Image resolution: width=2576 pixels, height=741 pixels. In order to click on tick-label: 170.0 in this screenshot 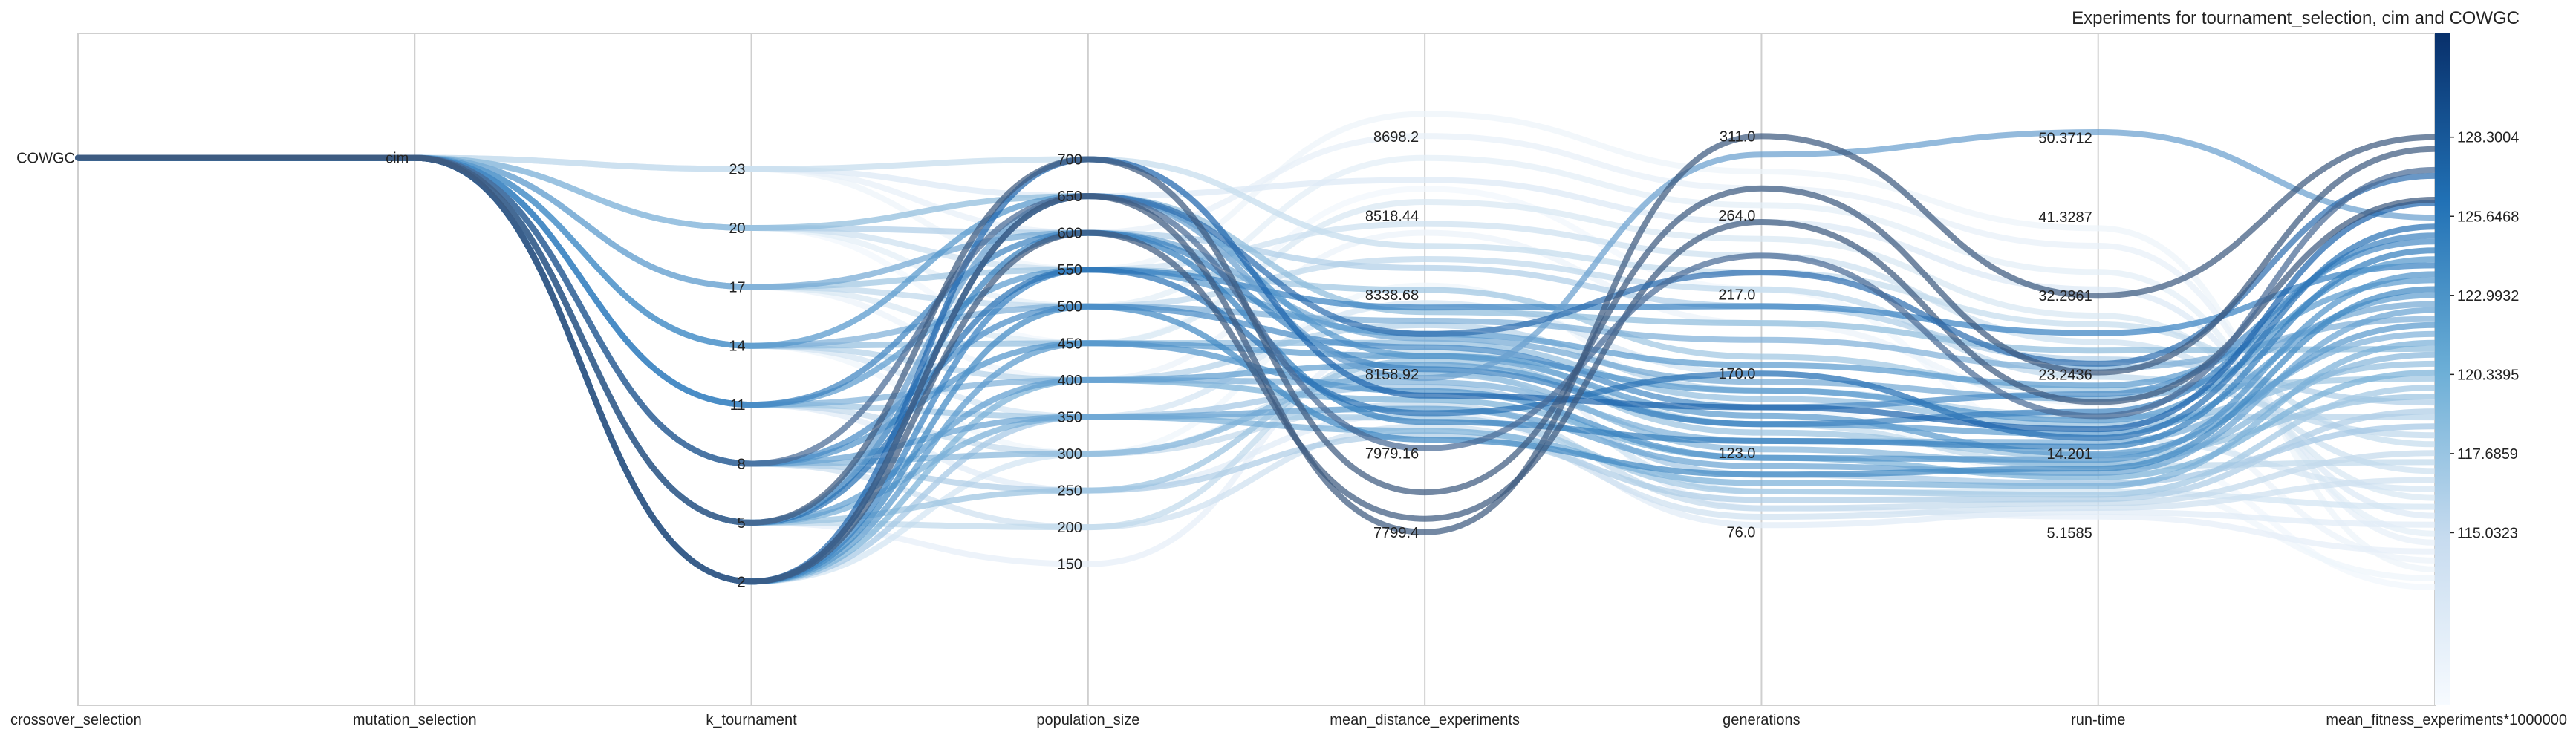, I will do `click(1737, 374)`.